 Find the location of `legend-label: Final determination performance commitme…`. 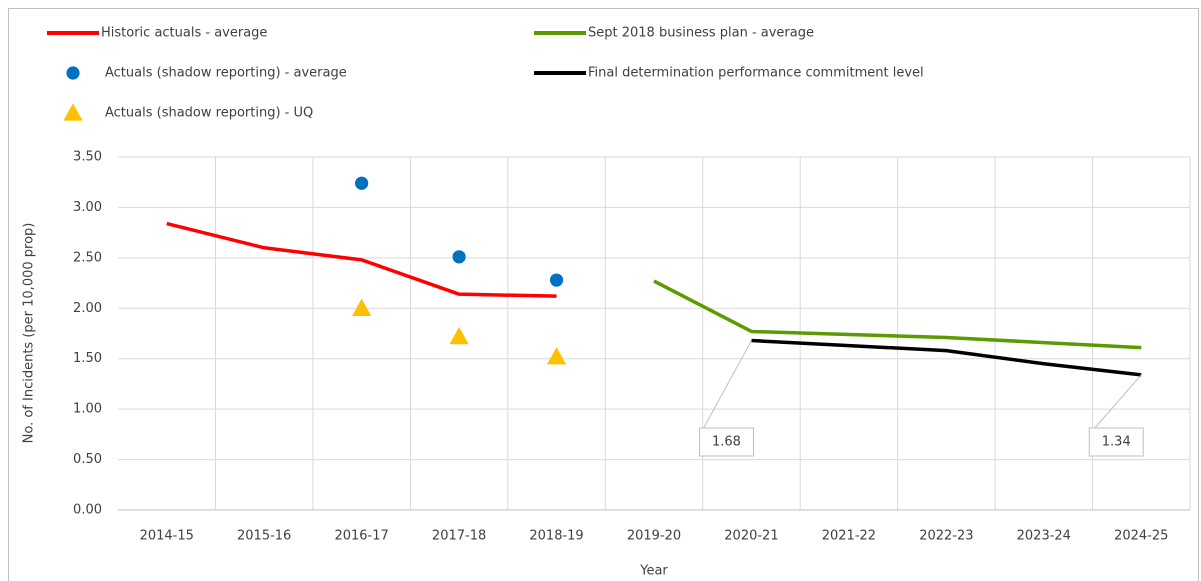

legend-label: Final determination performance commitme… is located at coordinates (756, 73).